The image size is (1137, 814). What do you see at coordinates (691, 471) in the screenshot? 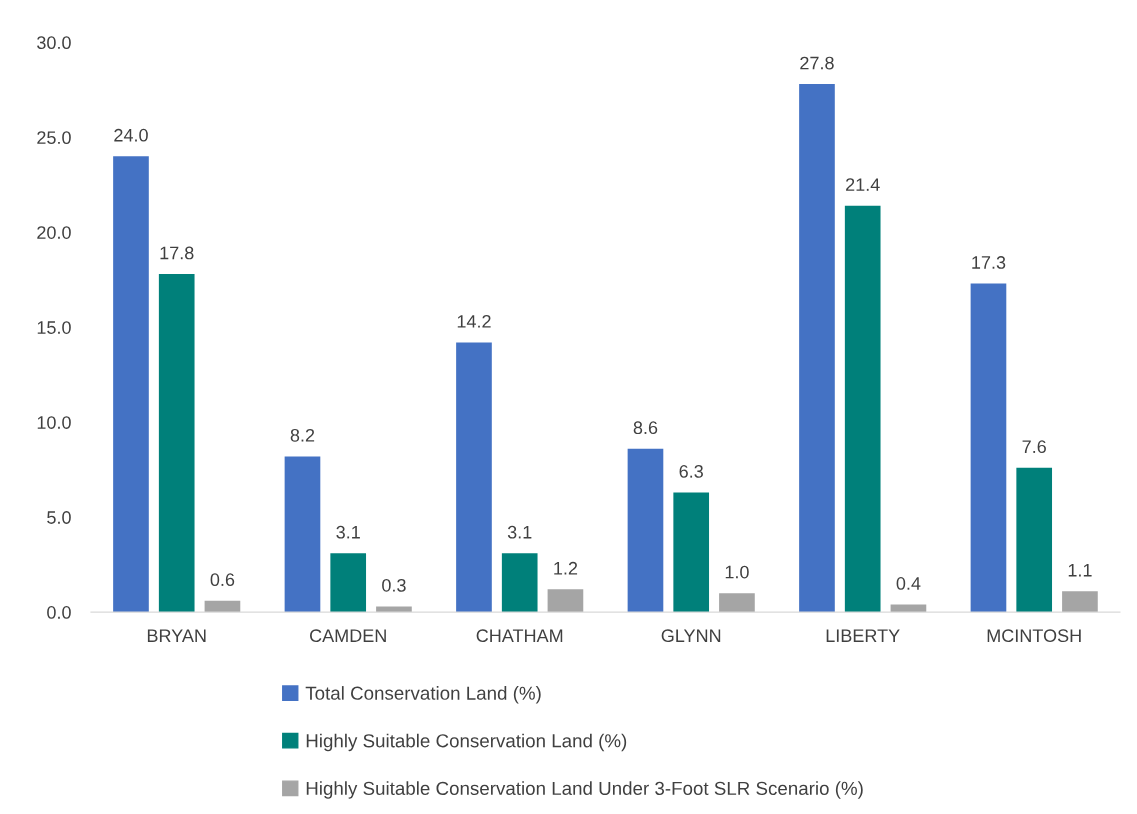
I see `data-label: 6.3` at bounding box center [691, 471].